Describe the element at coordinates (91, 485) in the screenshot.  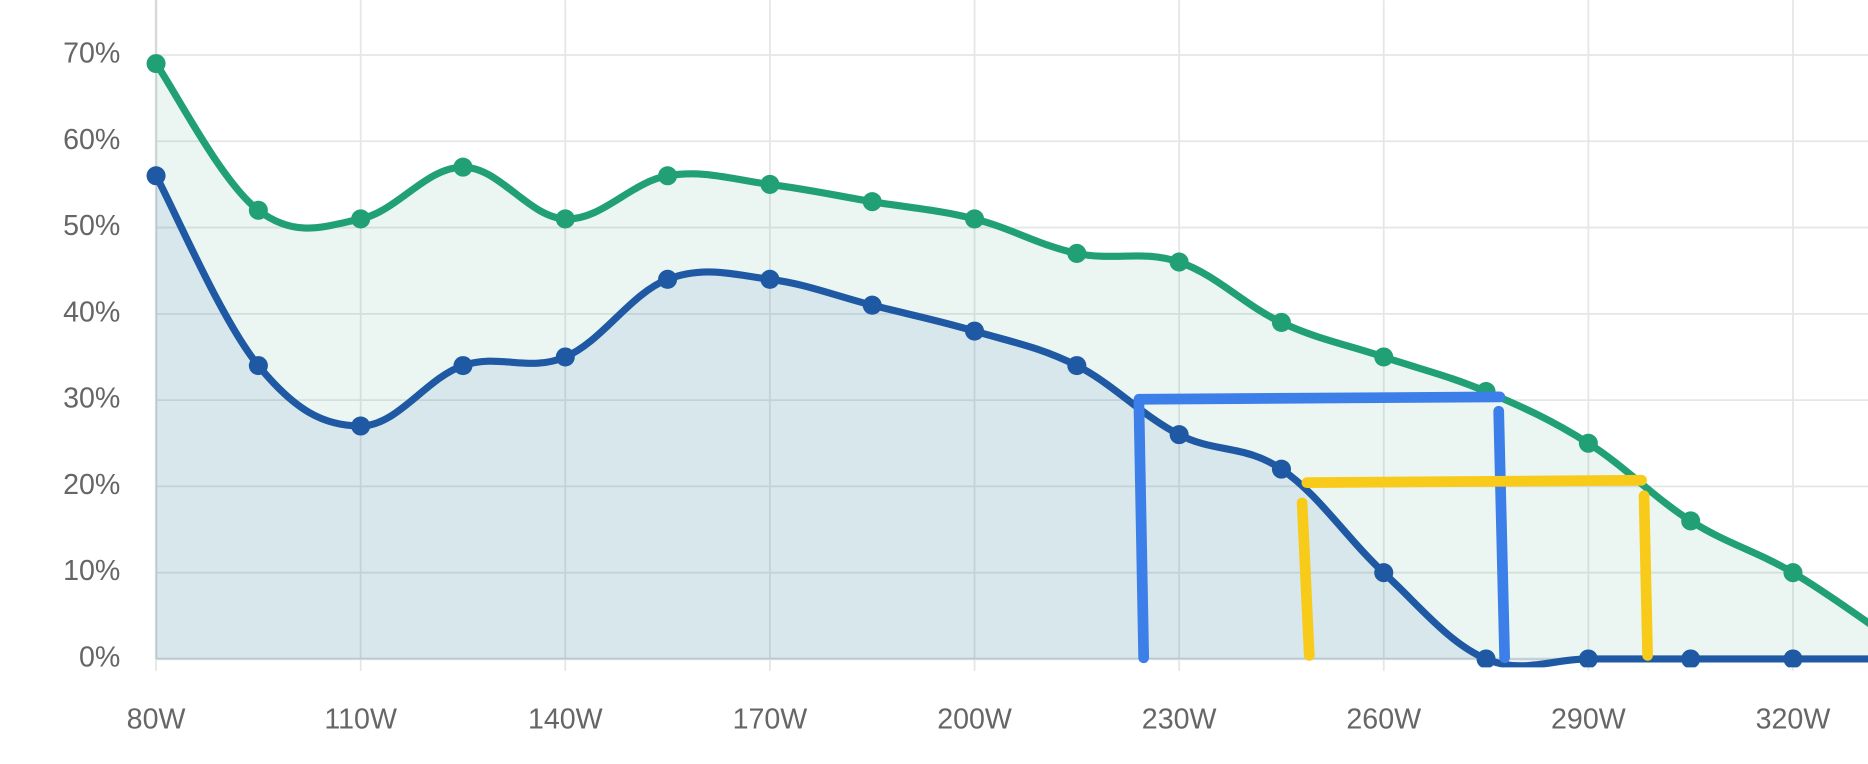
I see `y-tick-label: 20%` at that location.